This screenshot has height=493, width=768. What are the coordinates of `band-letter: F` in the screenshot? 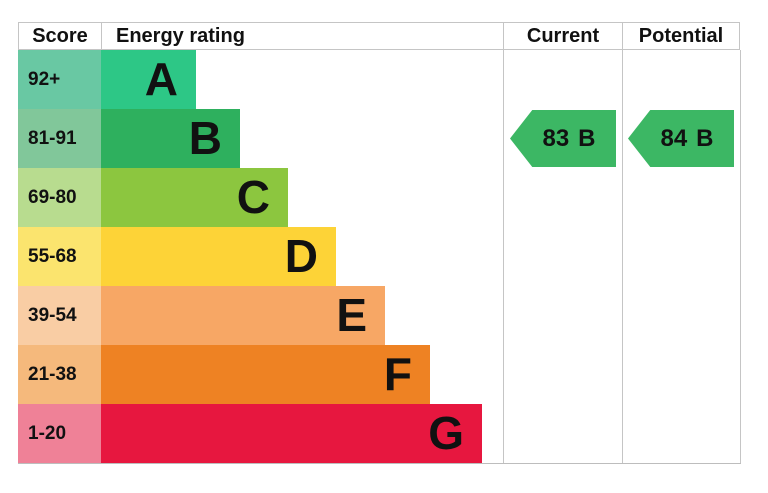 It's located at (397, 374).